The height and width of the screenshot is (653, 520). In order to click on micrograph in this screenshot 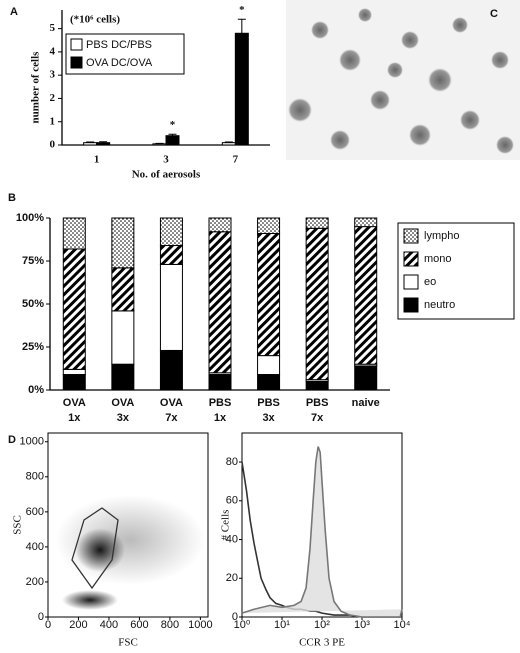, I will do `click(403, 80)`.